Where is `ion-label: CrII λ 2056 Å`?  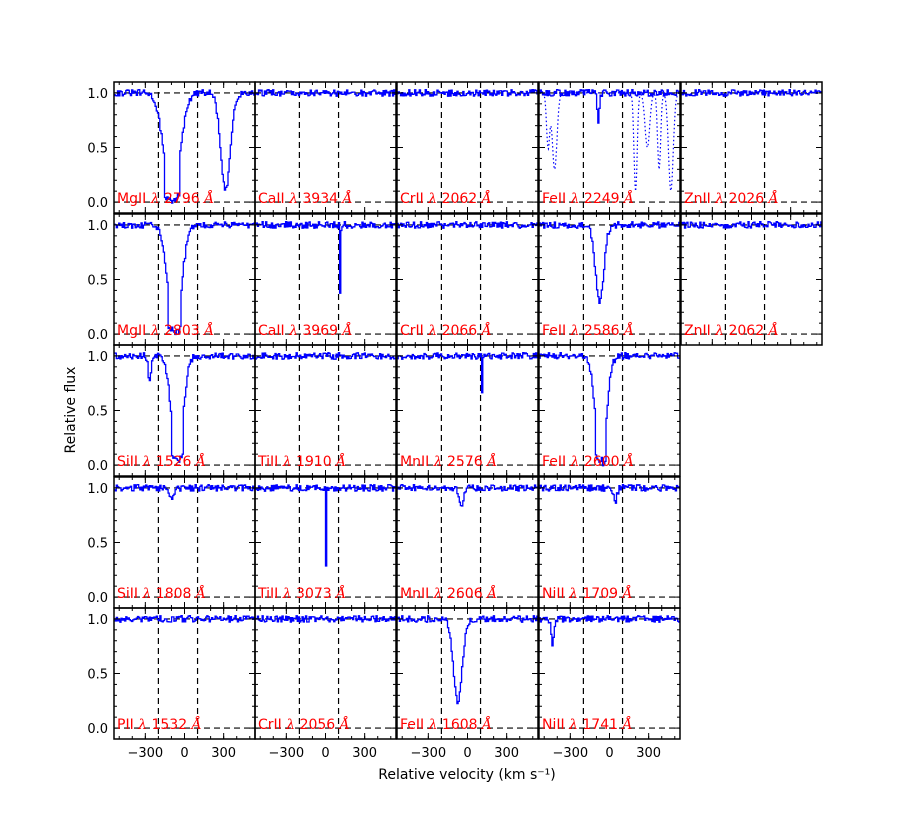 ion-label: CrII λ 2056 Å is located at coordinates (304, 724).